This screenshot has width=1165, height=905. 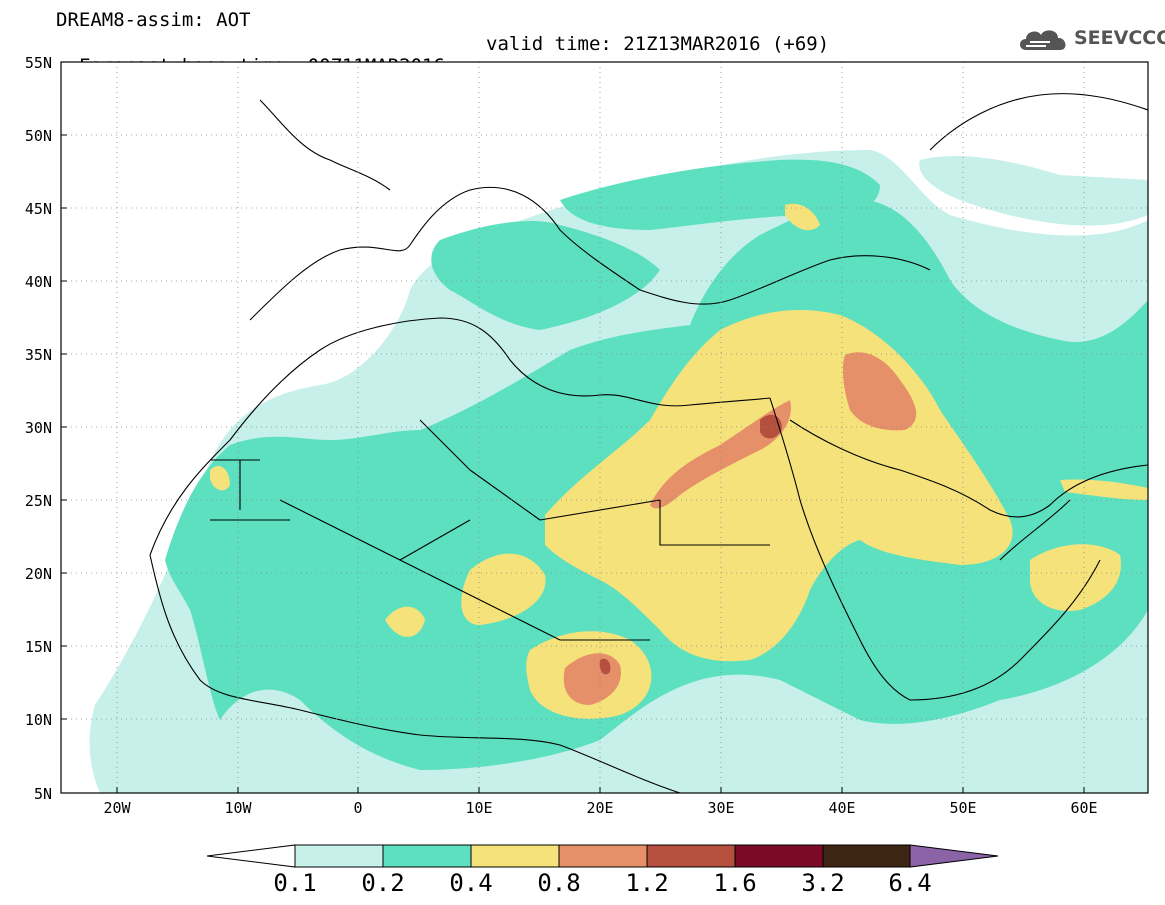 What do you see at coordinates (357, 808) in the screenshot?
I see `lon-label: 0` at bounding box center [357, 808].